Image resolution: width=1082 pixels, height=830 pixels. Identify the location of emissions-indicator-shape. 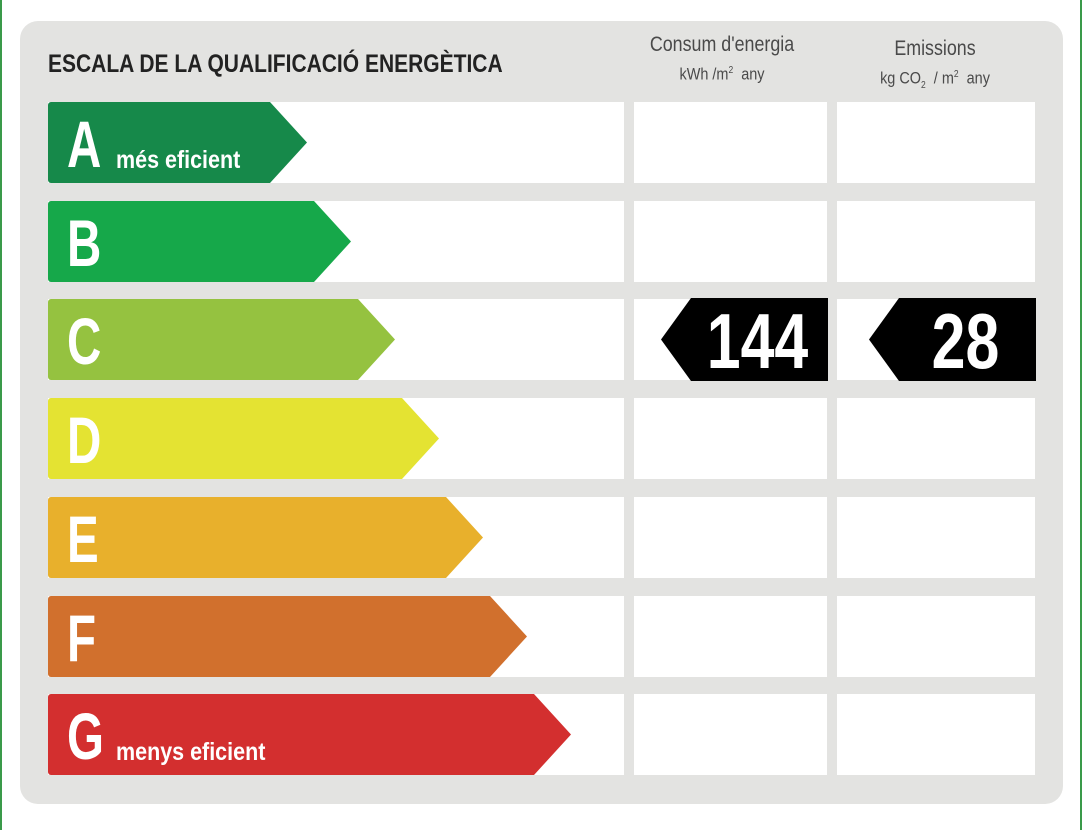
(952, 339).